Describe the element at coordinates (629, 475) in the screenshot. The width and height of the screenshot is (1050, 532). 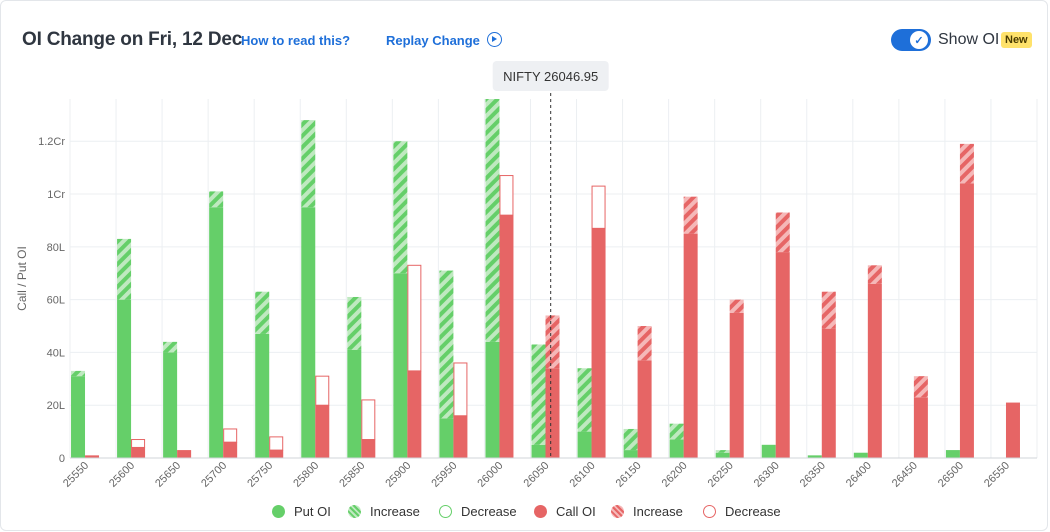
I see `x-tick-label: 26150` at that location.